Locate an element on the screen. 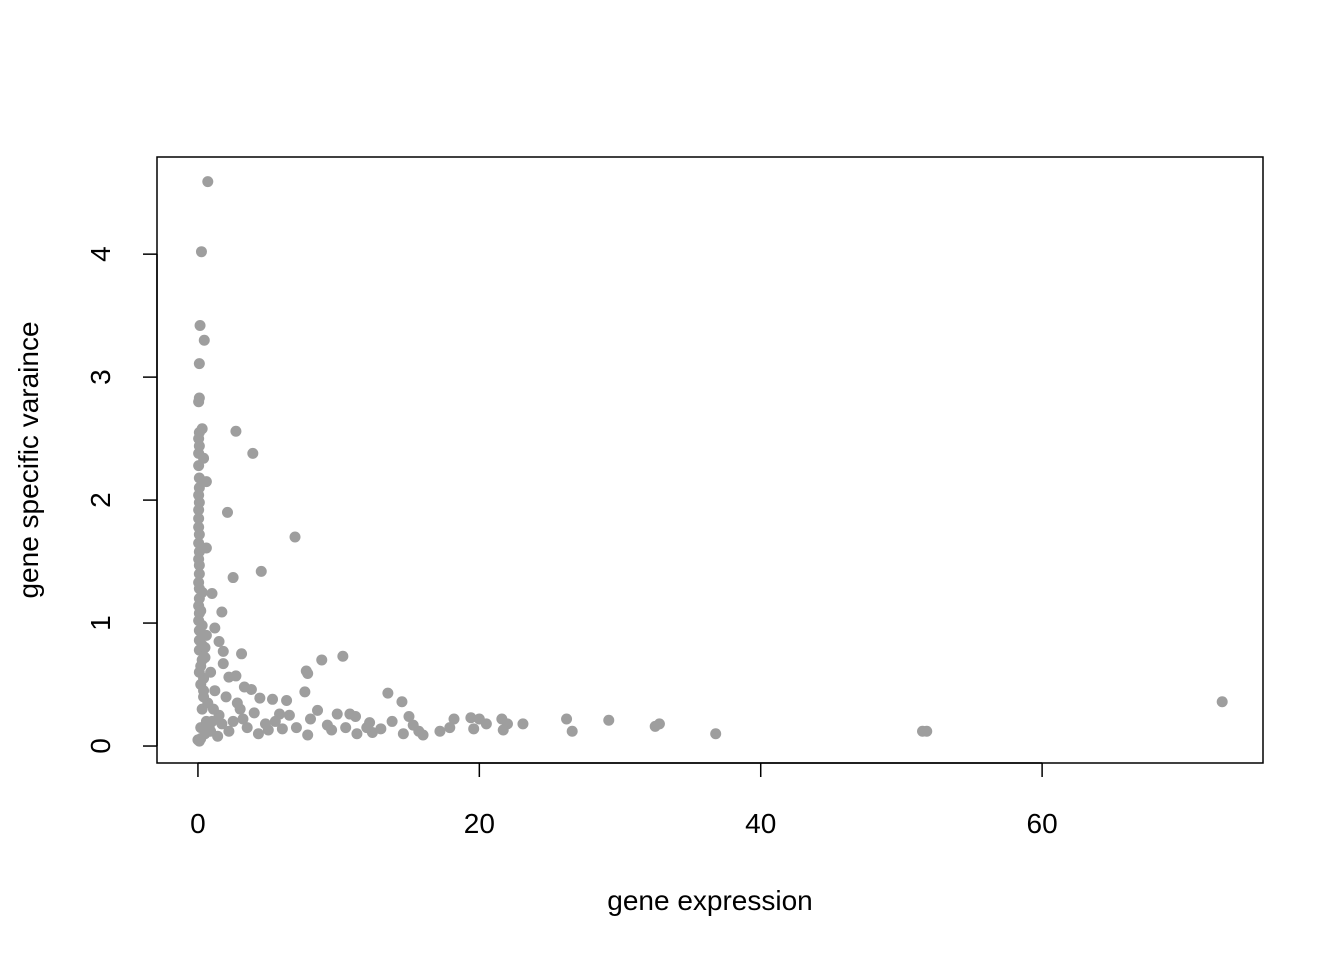 The image size is (1344, 965). x-tick-label: 60 is located at coordinates (1042, 823).